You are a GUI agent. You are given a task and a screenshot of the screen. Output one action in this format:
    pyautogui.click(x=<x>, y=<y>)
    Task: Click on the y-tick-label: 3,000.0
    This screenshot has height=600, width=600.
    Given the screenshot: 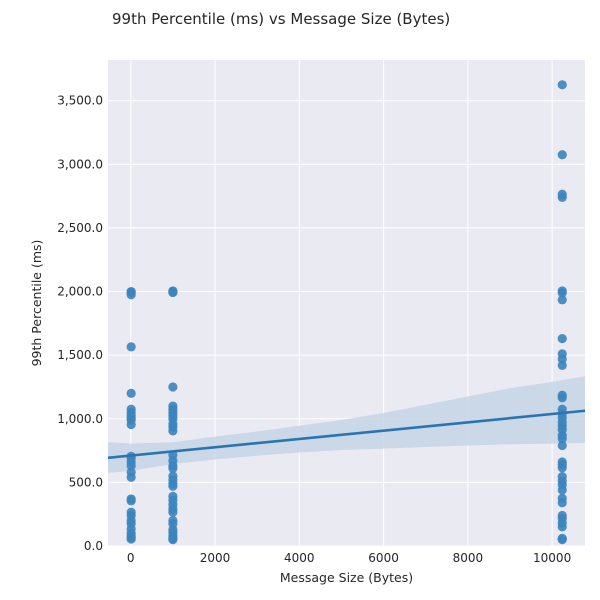 What is the action you would take?
    pyautogui.click(x=80, y=164)
    